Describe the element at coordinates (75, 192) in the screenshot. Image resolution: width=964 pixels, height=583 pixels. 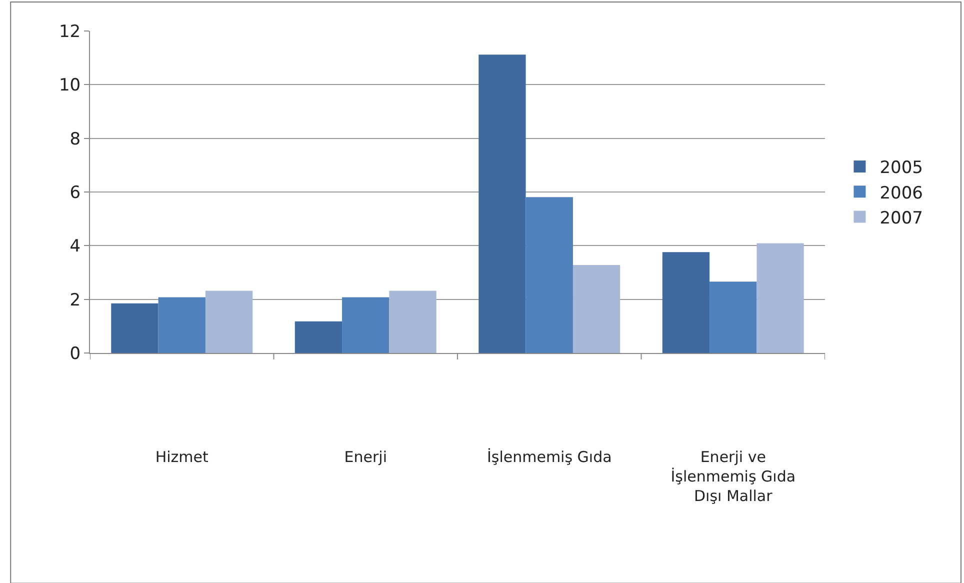
I see `y-tick-label: 6` at that location.